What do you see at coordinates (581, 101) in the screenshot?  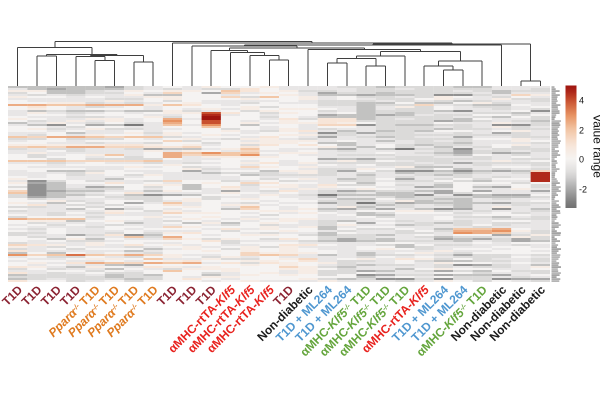 I see `svg-text: 4` at bounding box center [581, 101].